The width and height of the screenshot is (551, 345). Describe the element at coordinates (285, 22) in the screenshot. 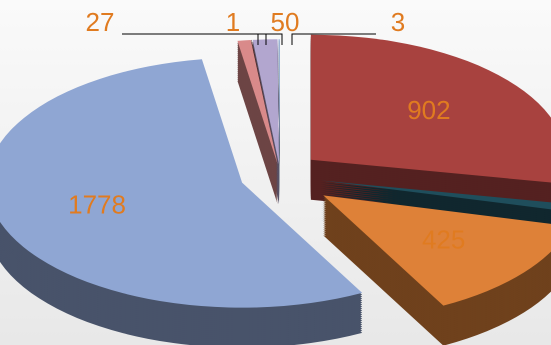

I see `data-label: 50` at that location.